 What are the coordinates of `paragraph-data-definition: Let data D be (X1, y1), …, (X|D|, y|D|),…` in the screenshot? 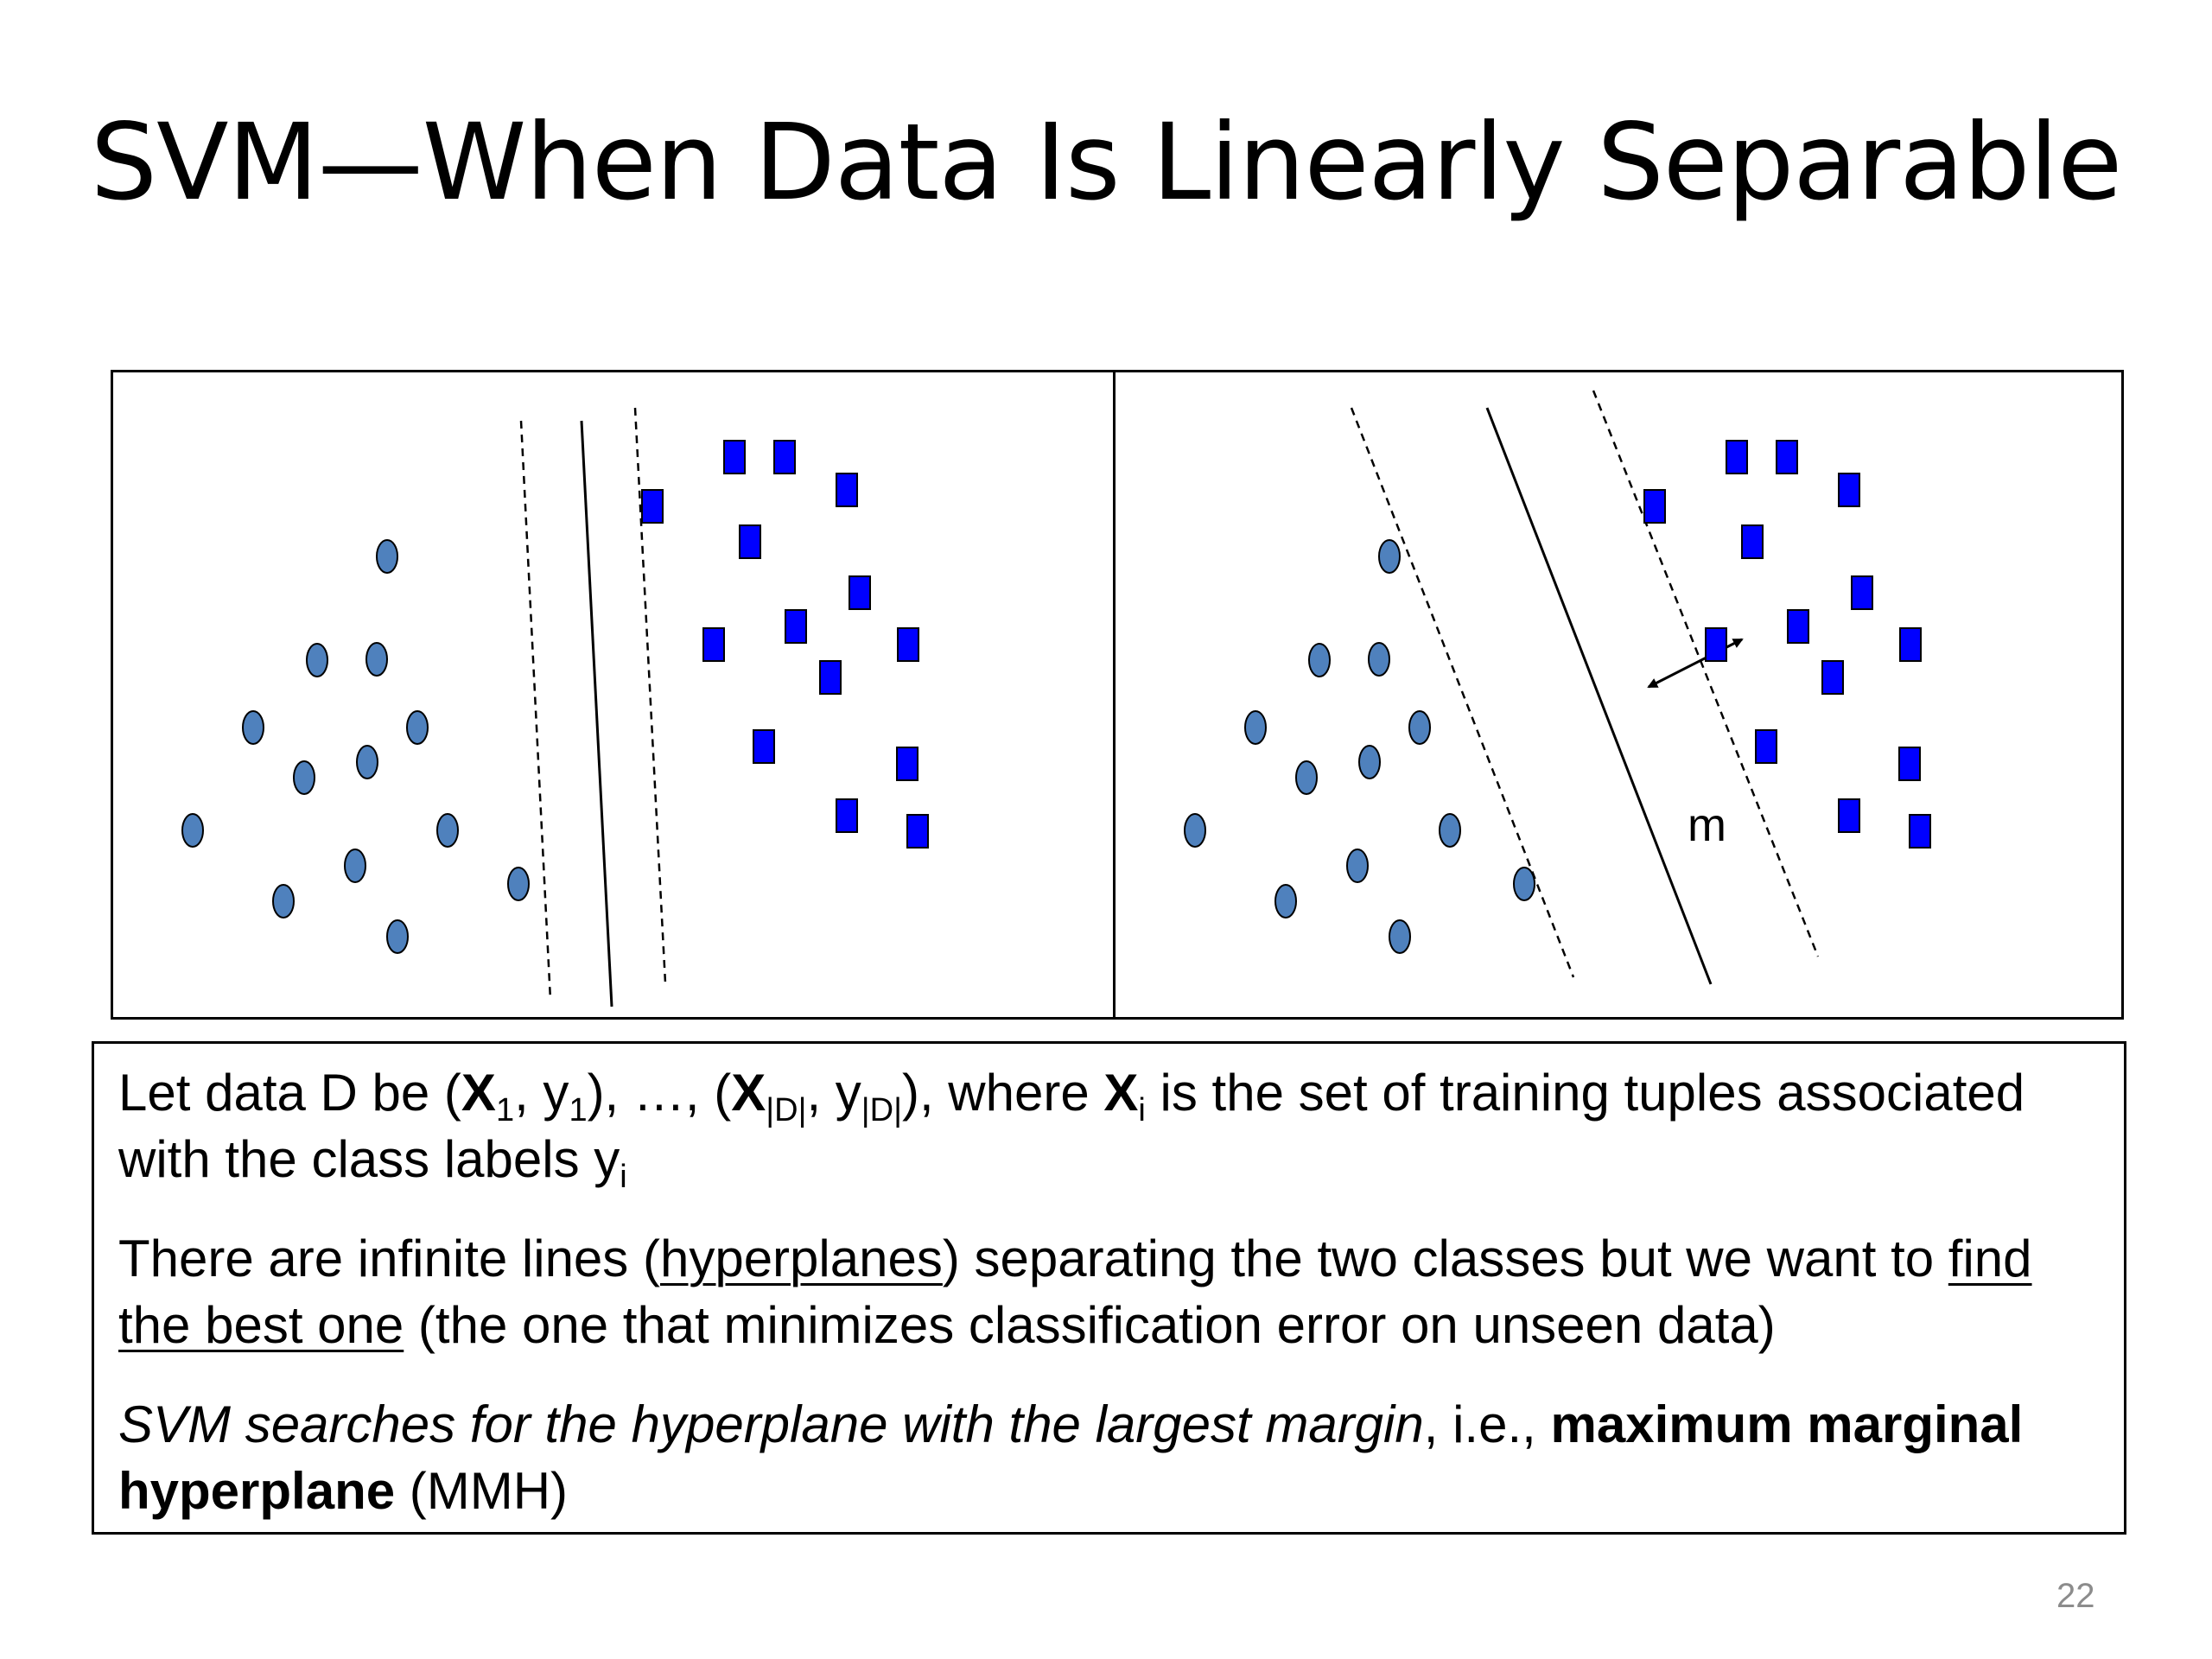 It's located at (1071, 1129).